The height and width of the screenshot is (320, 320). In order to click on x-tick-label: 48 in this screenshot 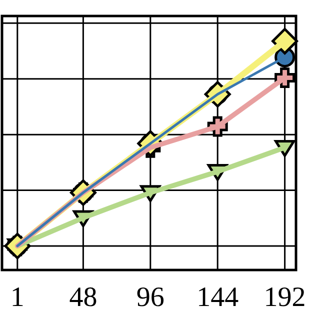, I will do `click(83, 297)`.